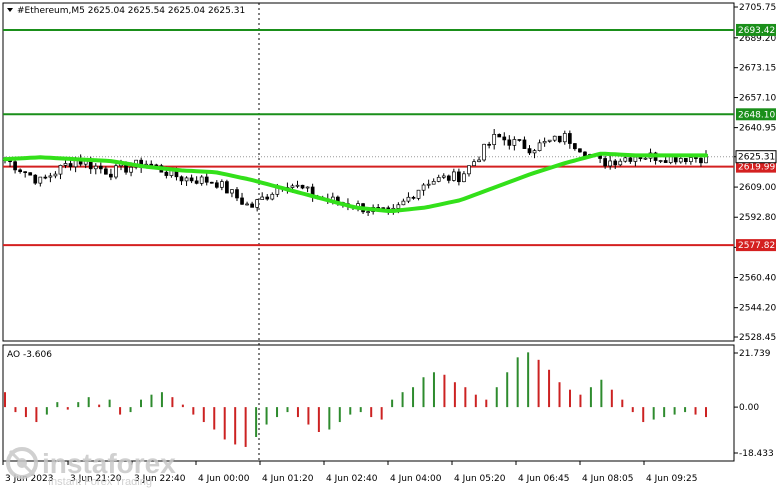 The width and height of the screenshot is (781, 489). I want to click on time-tick-label: 4 Jun 09:25, so click(671, 479).